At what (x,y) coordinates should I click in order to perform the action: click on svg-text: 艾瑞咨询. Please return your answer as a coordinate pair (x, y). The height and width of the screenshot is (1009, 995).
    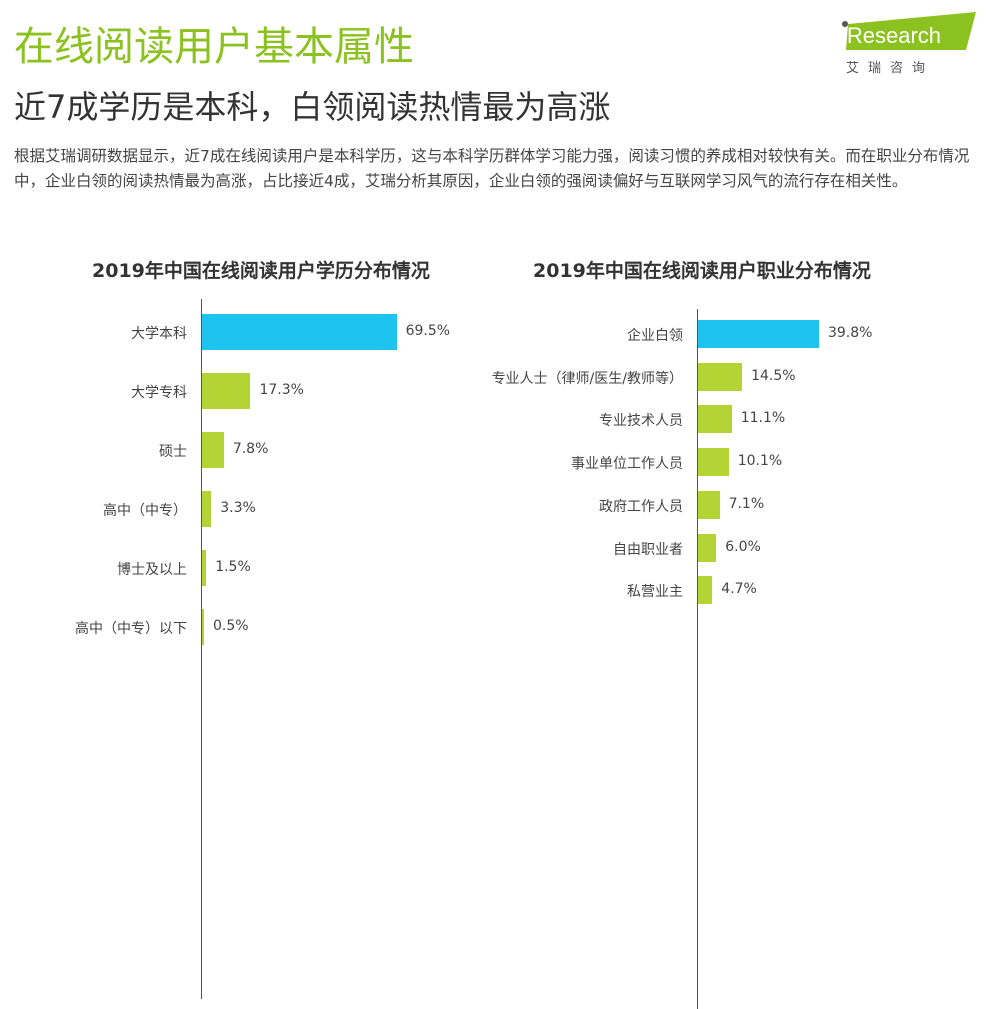
    Looking at the image, I should click on (890, 68).